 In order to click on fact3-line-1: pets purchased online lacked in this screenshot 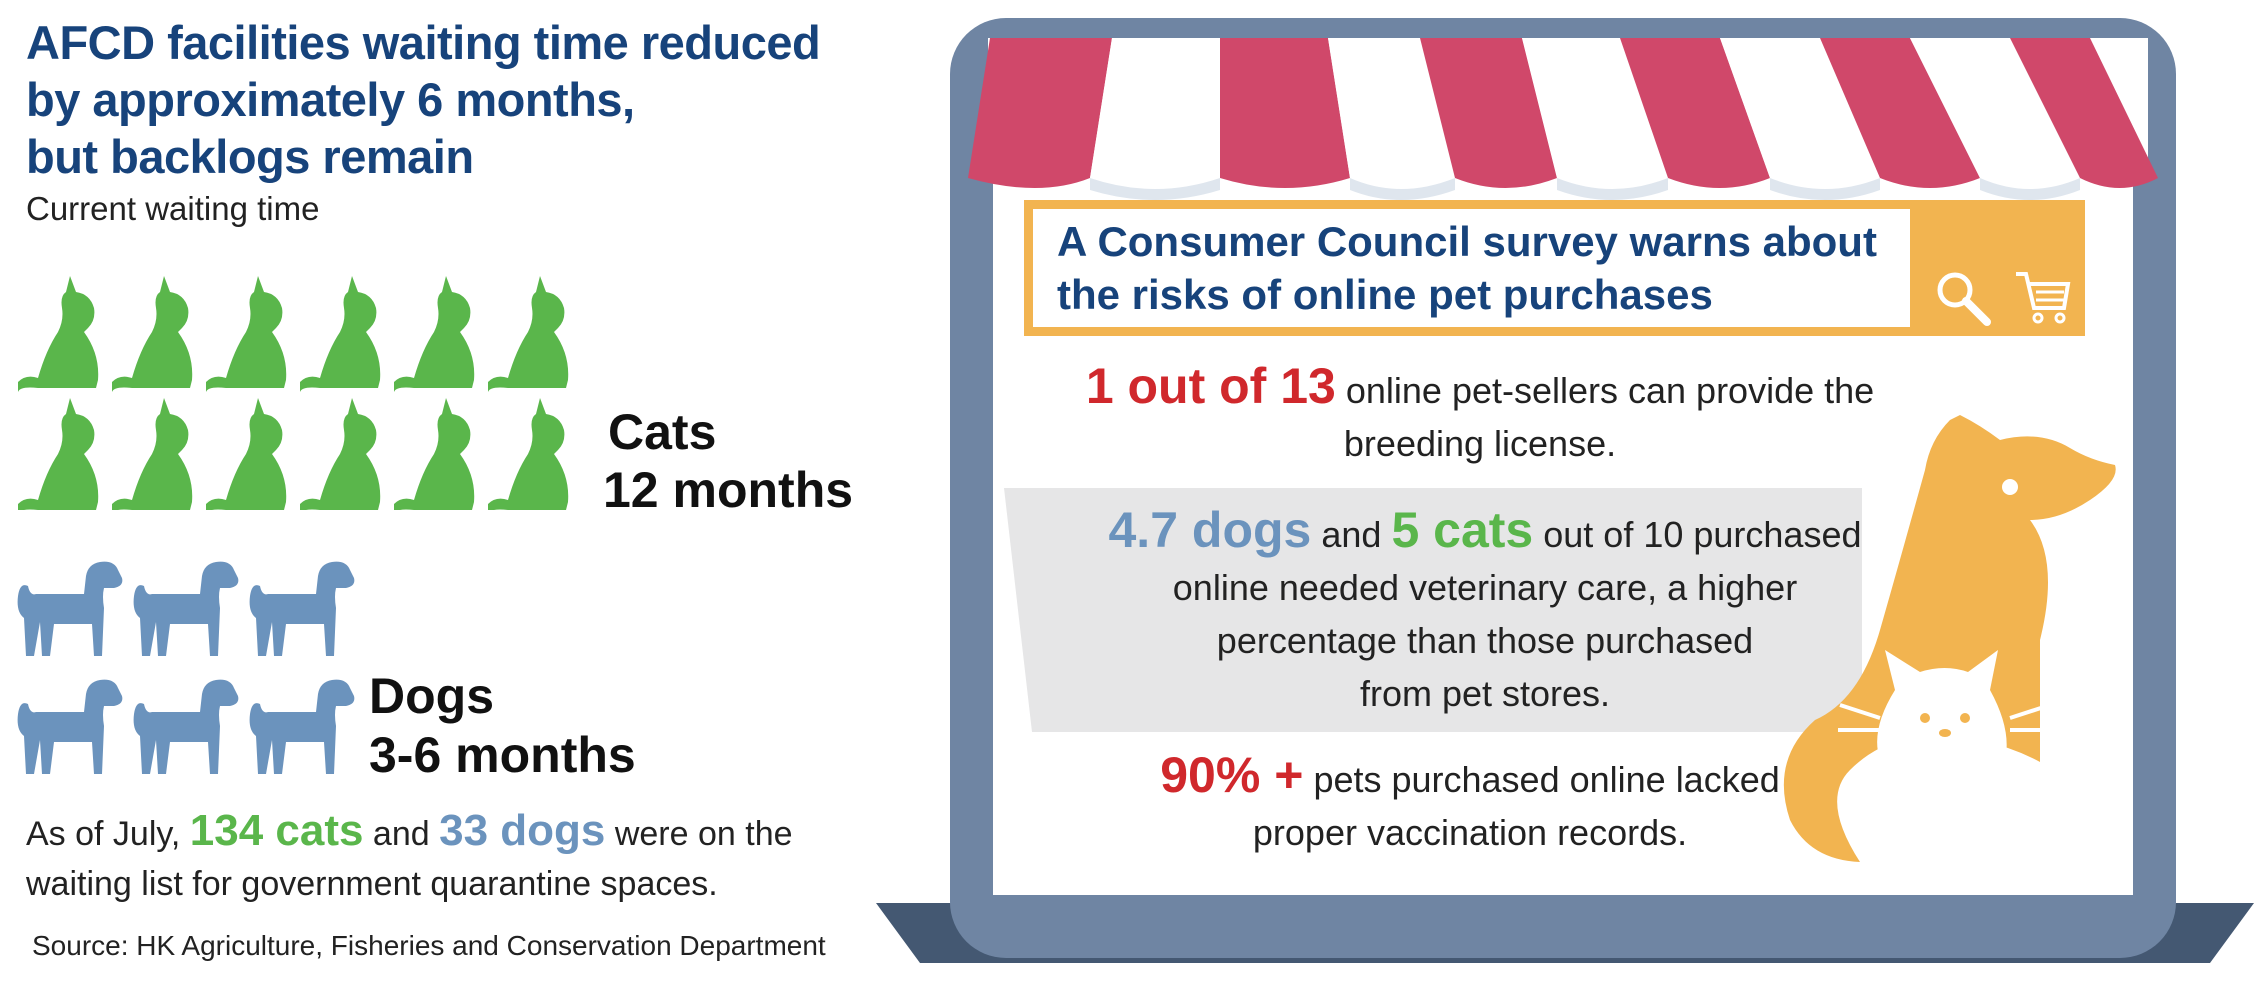, I will do `click(1546, 779)`.